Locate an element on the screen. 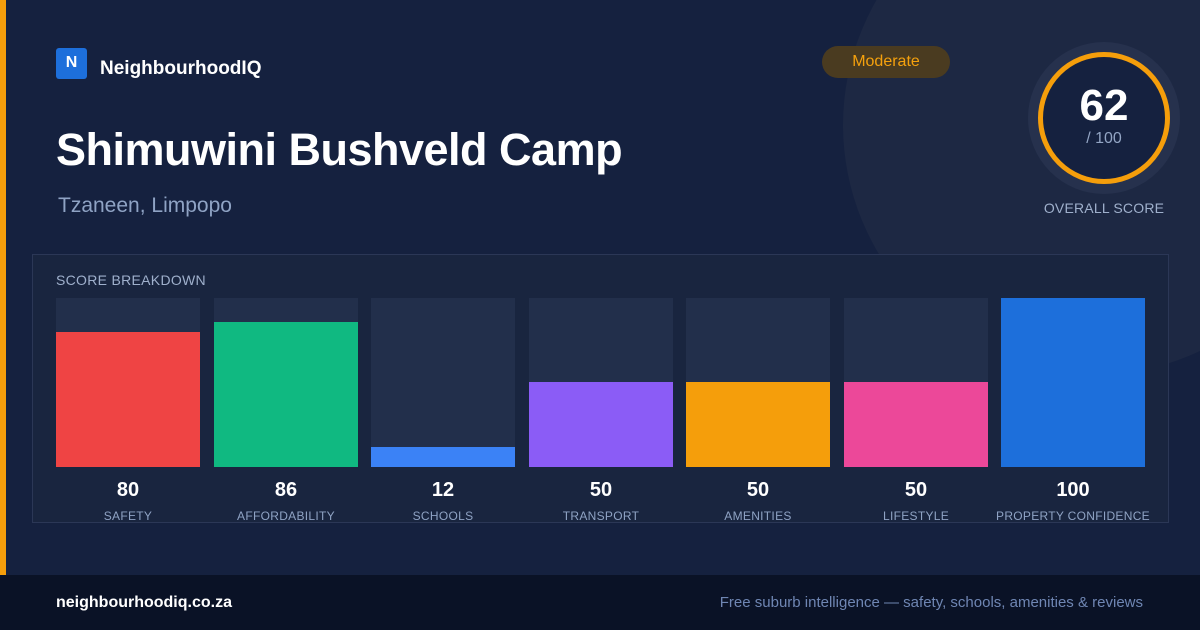 The width and height of the screenshot is (1200, 630). bar-label: LIFESTYLE is located at coordinates (916, 516).